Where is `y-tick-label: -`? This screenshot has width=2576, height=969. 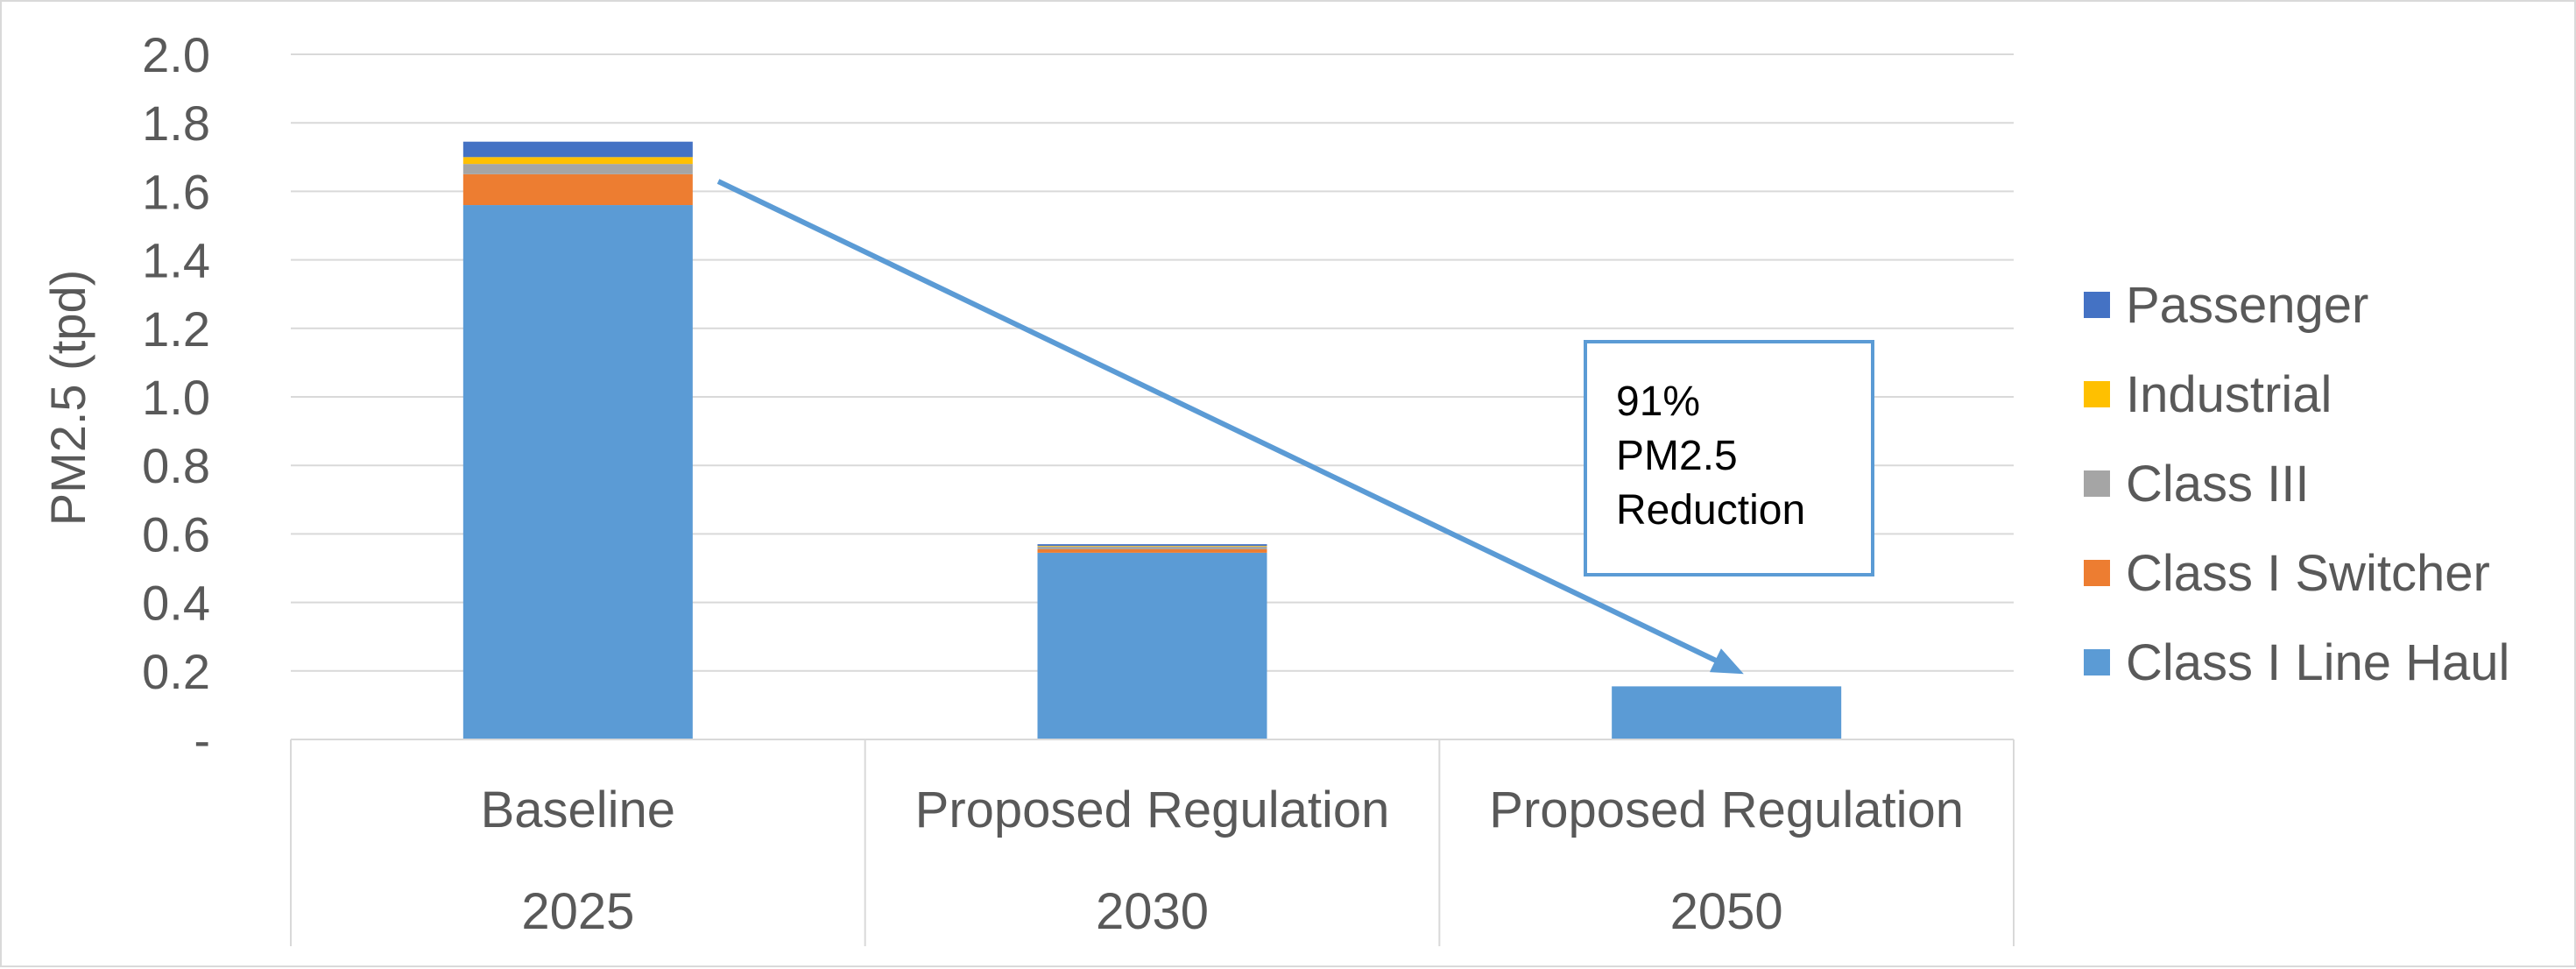 y-tick-label: - is located at coordinates (202, 739).